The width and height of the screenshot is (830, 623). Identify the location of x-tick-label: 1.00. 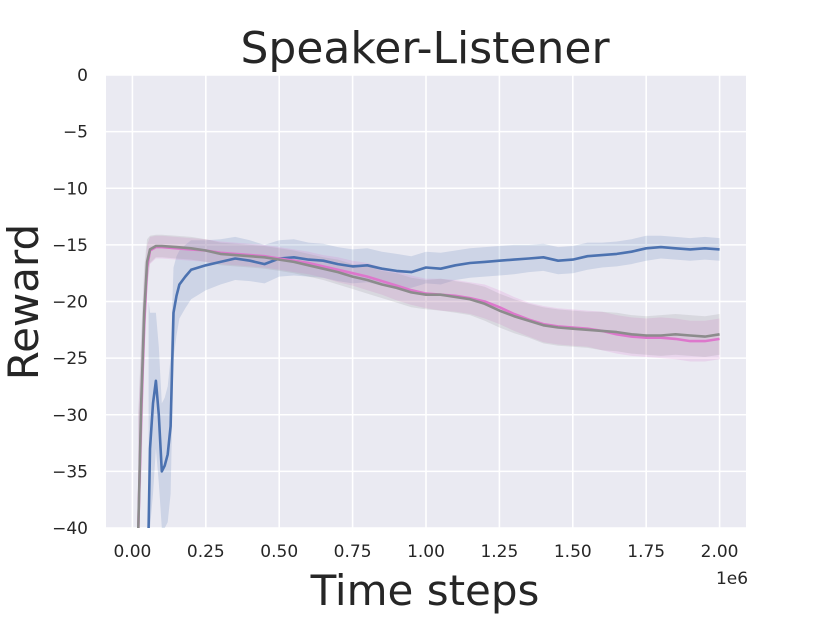
(426, 552).